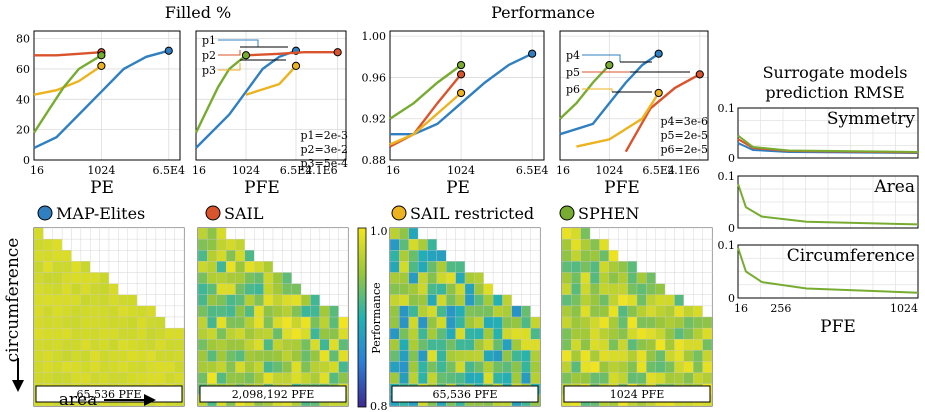 This screenshot has height=412, width=925. What do you see at coordinates (683, 170) in the screenshot?
I see `x-tick-label: 2.1E6` at bounding box center [683, 170].